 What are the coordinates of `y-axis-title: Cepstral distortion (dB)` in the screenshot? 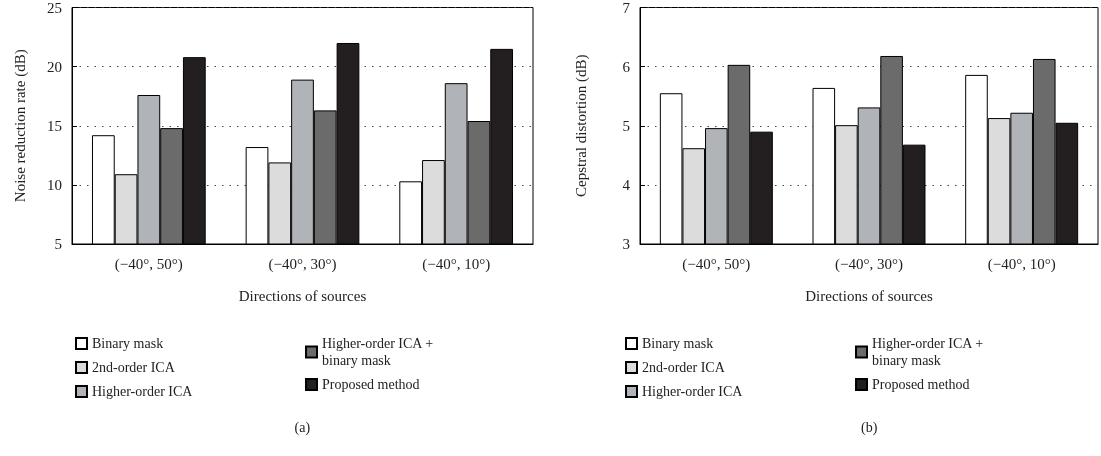 It's located at (581, 125).